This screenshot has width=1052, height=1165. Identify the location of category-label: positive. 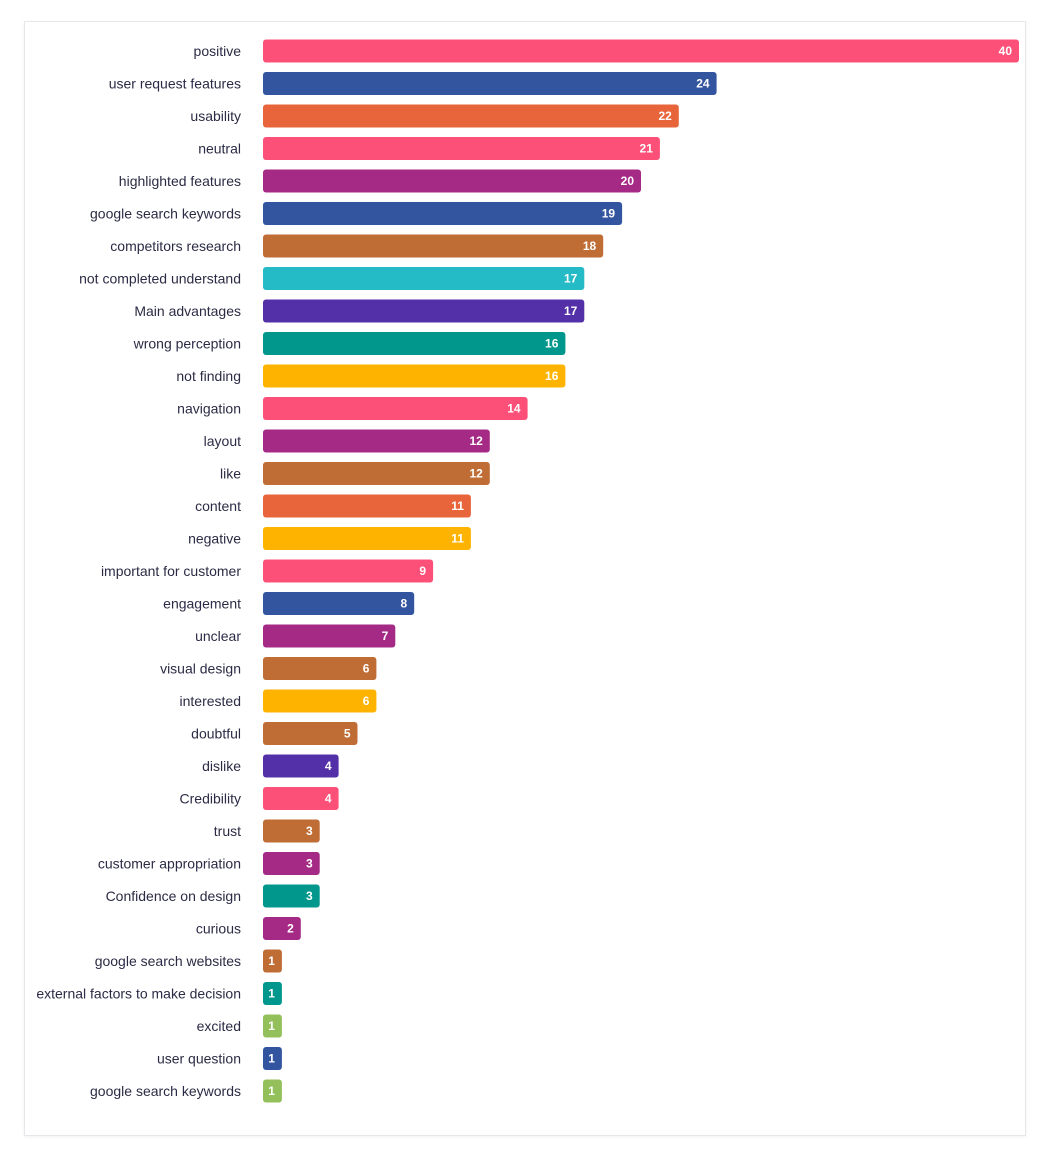
(218, 51).